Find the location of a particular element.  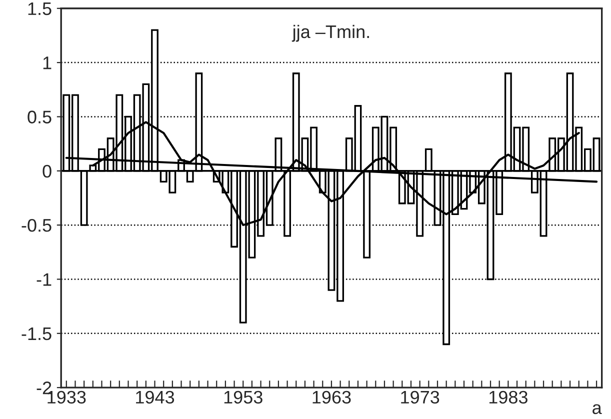

x-tick-label: 1953 is located at coordinates (243, 397).